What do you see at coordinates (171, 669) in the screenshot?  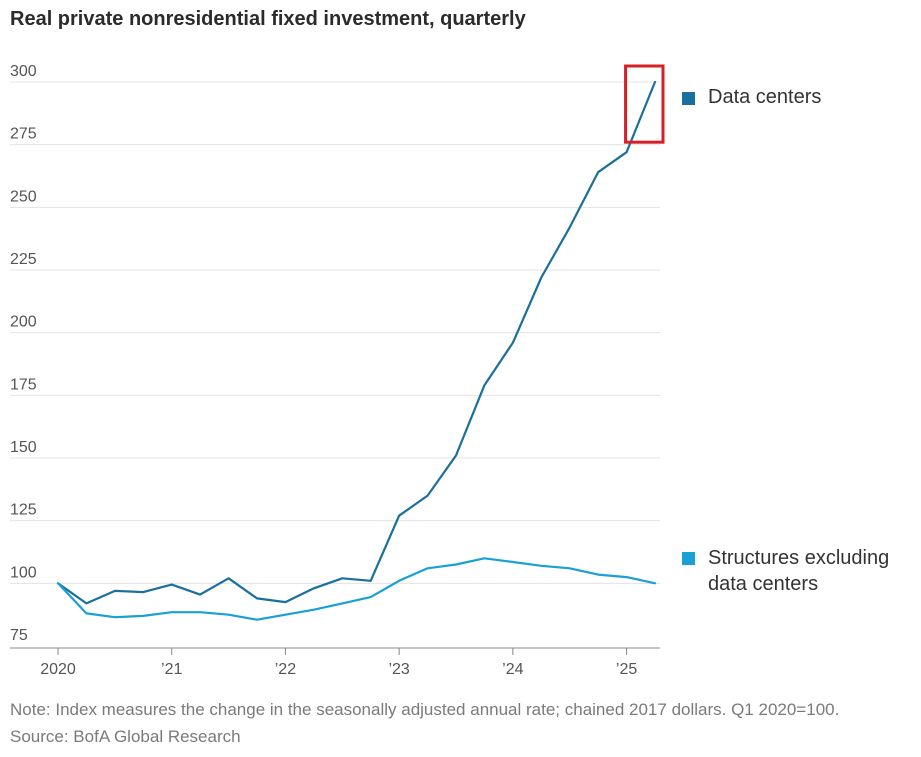 I see `x-tick-label: ’21` at bounding box center [171, 669].